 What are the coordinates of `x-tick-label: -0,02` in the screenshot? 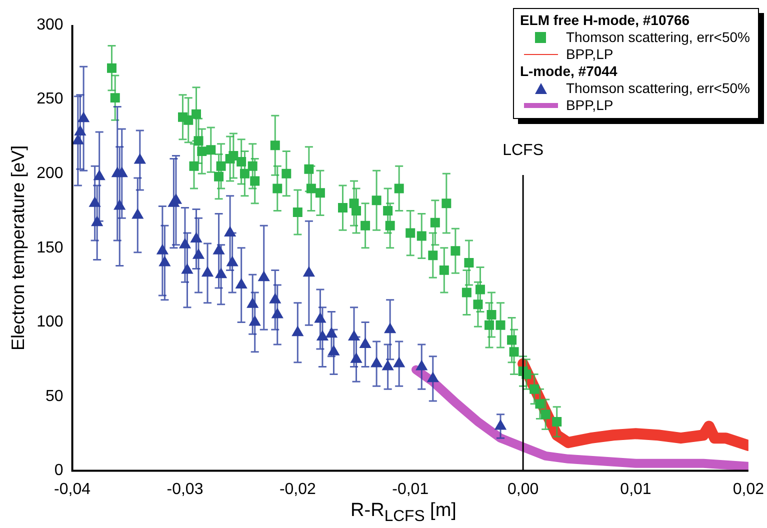 It's located at (297, 489).